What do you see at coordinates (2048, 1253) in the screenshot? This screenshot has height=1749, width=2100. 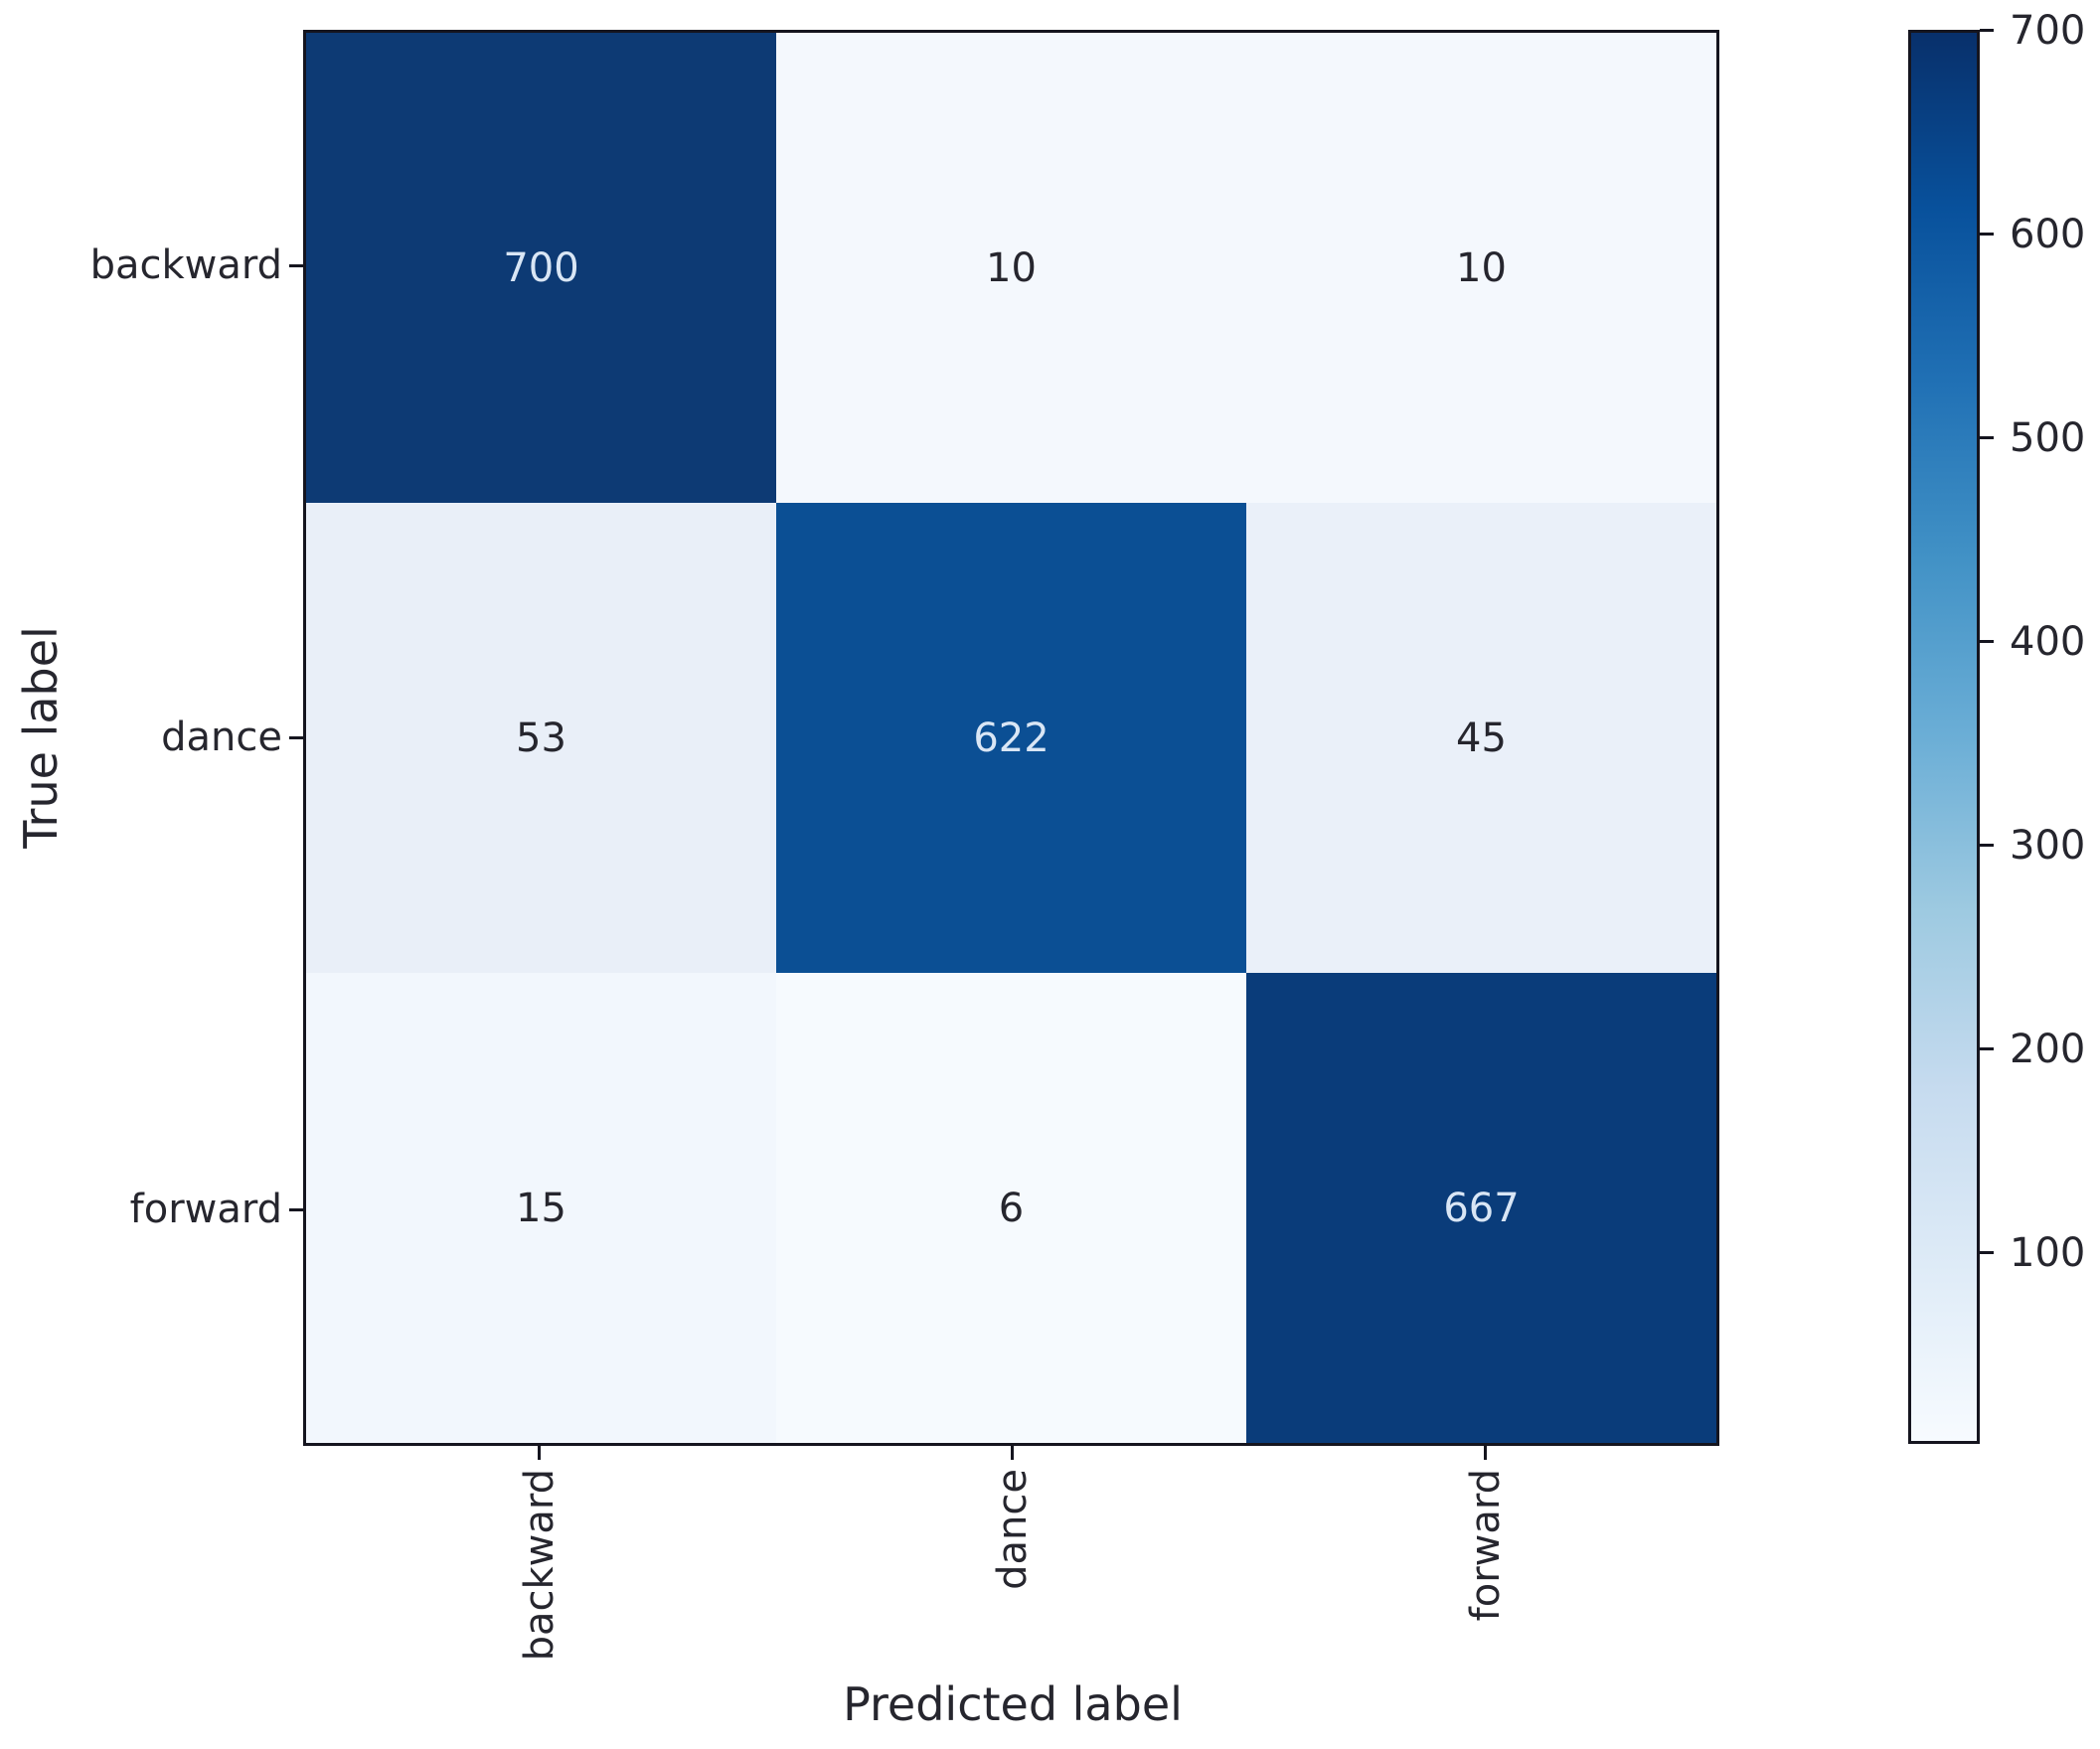 I see `colorbar-tick-label-100: 100` at bounding box center [2048, 1253].